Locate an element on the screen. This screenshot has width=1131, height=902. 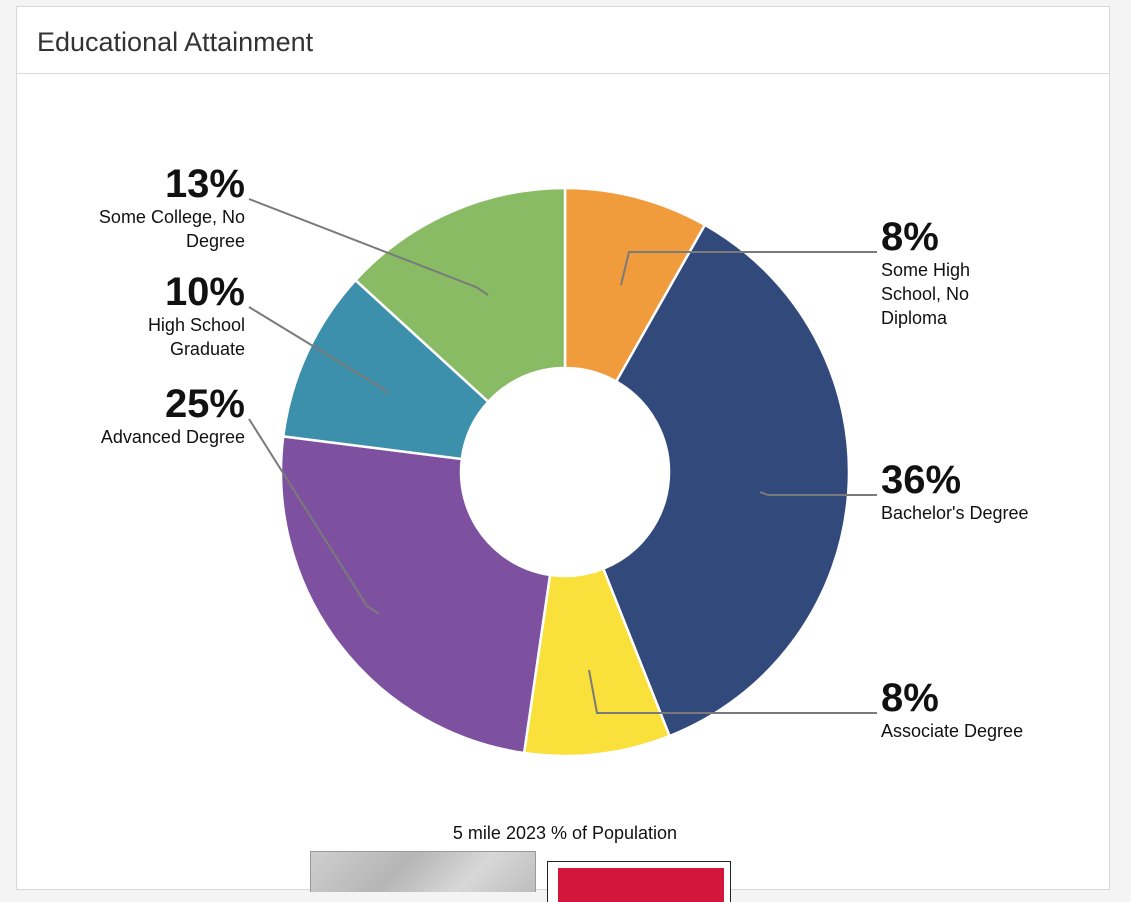
category-label-high-school-graduate: High School is located at coordinates (196, 325).